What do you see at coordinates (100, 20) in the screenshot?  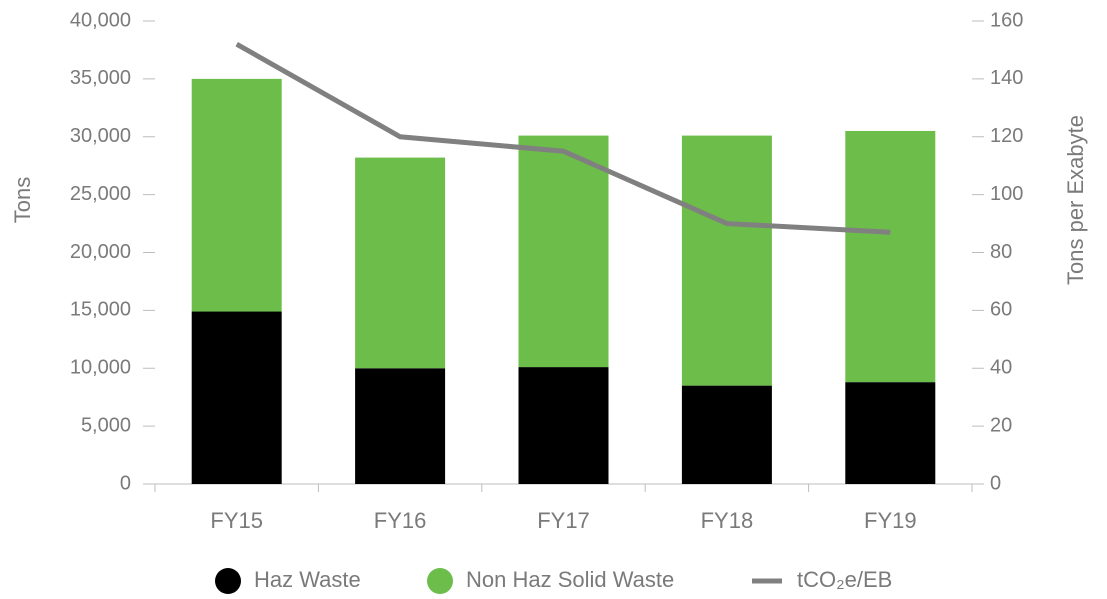 I see `y-tick-label: 40,000` at bounding box center [100, 20].